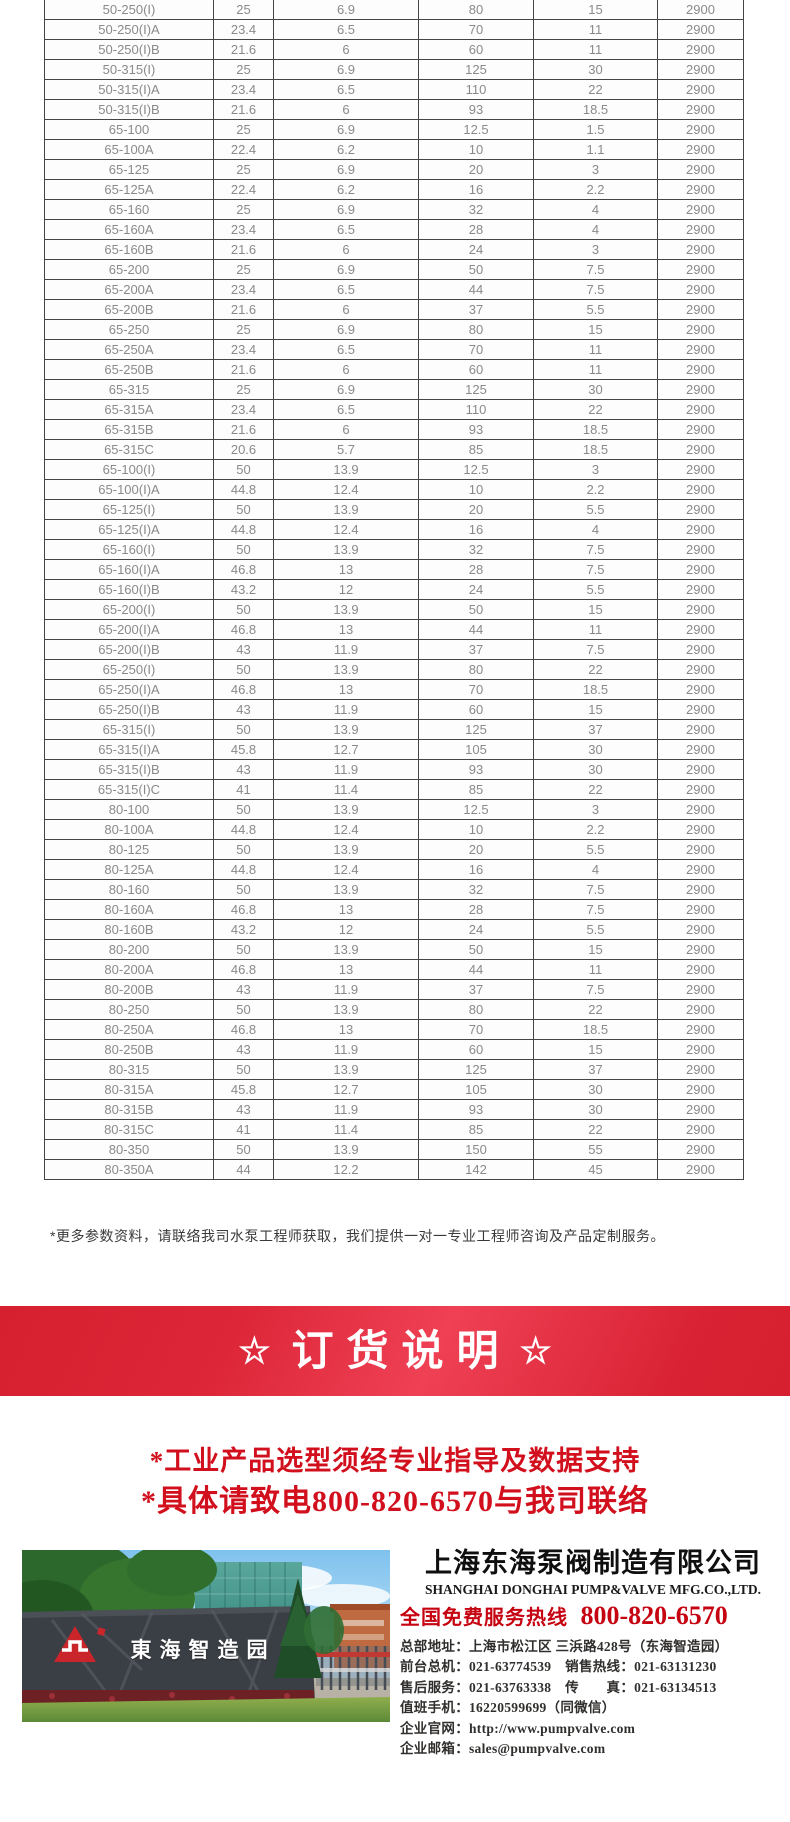  I want to click on table-cell: 65-315(I)B, so click(129, 769).